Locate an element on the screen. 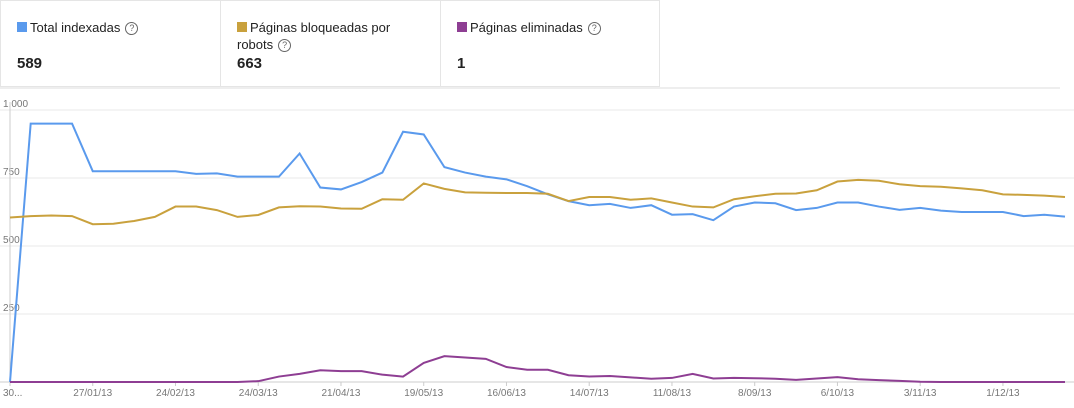 The height and width of the screenshot is (408, 1074). legend-card: Páginas bloqueadas por robots? 663 is located at coordinates (330, 43).